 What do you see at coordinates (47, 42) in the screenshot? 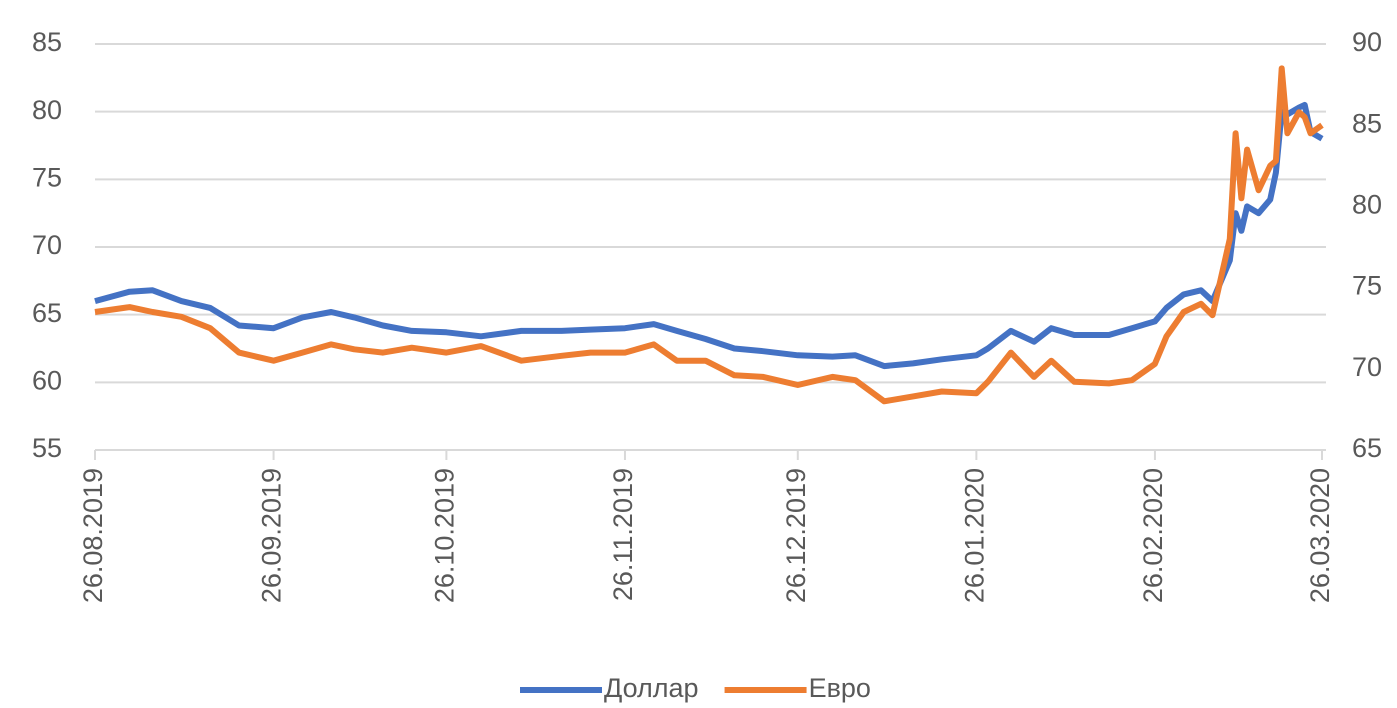
I see `y-tick-label: 85` at bounding box center [47, 42].